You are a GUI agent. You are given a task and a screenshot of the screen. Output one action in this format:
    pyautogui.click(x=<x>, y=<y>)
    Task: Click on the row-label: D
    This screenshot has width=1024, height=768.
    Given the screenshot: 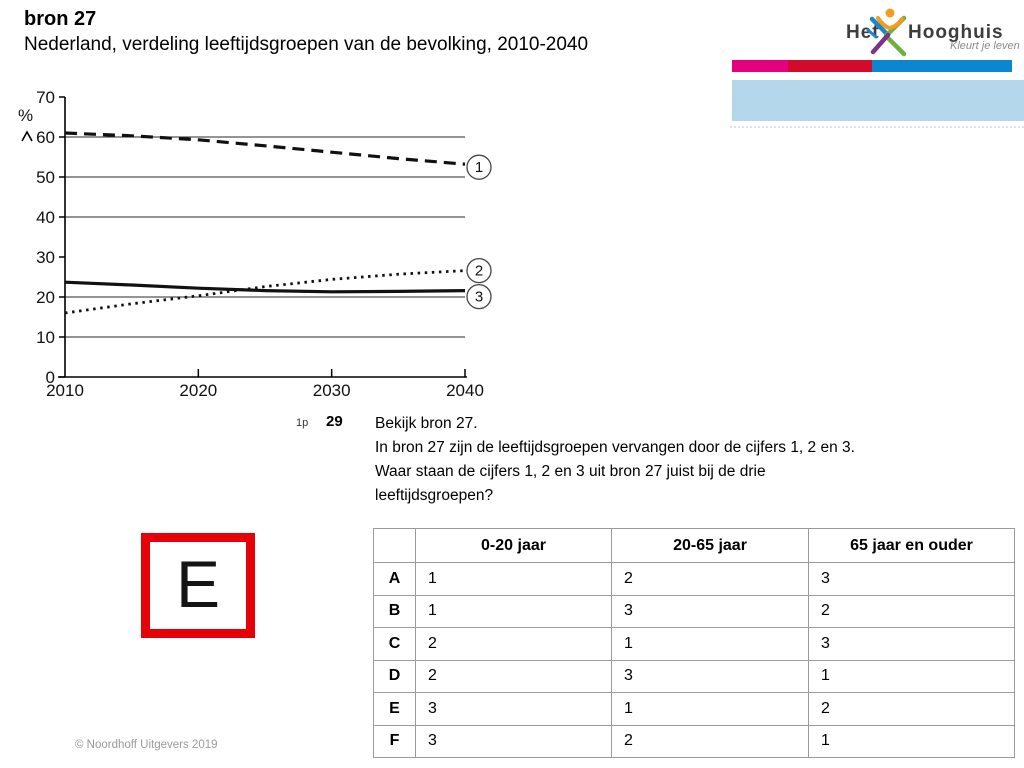 What is the action you would take?
    pyautogui.click(x=394, y=676)
    